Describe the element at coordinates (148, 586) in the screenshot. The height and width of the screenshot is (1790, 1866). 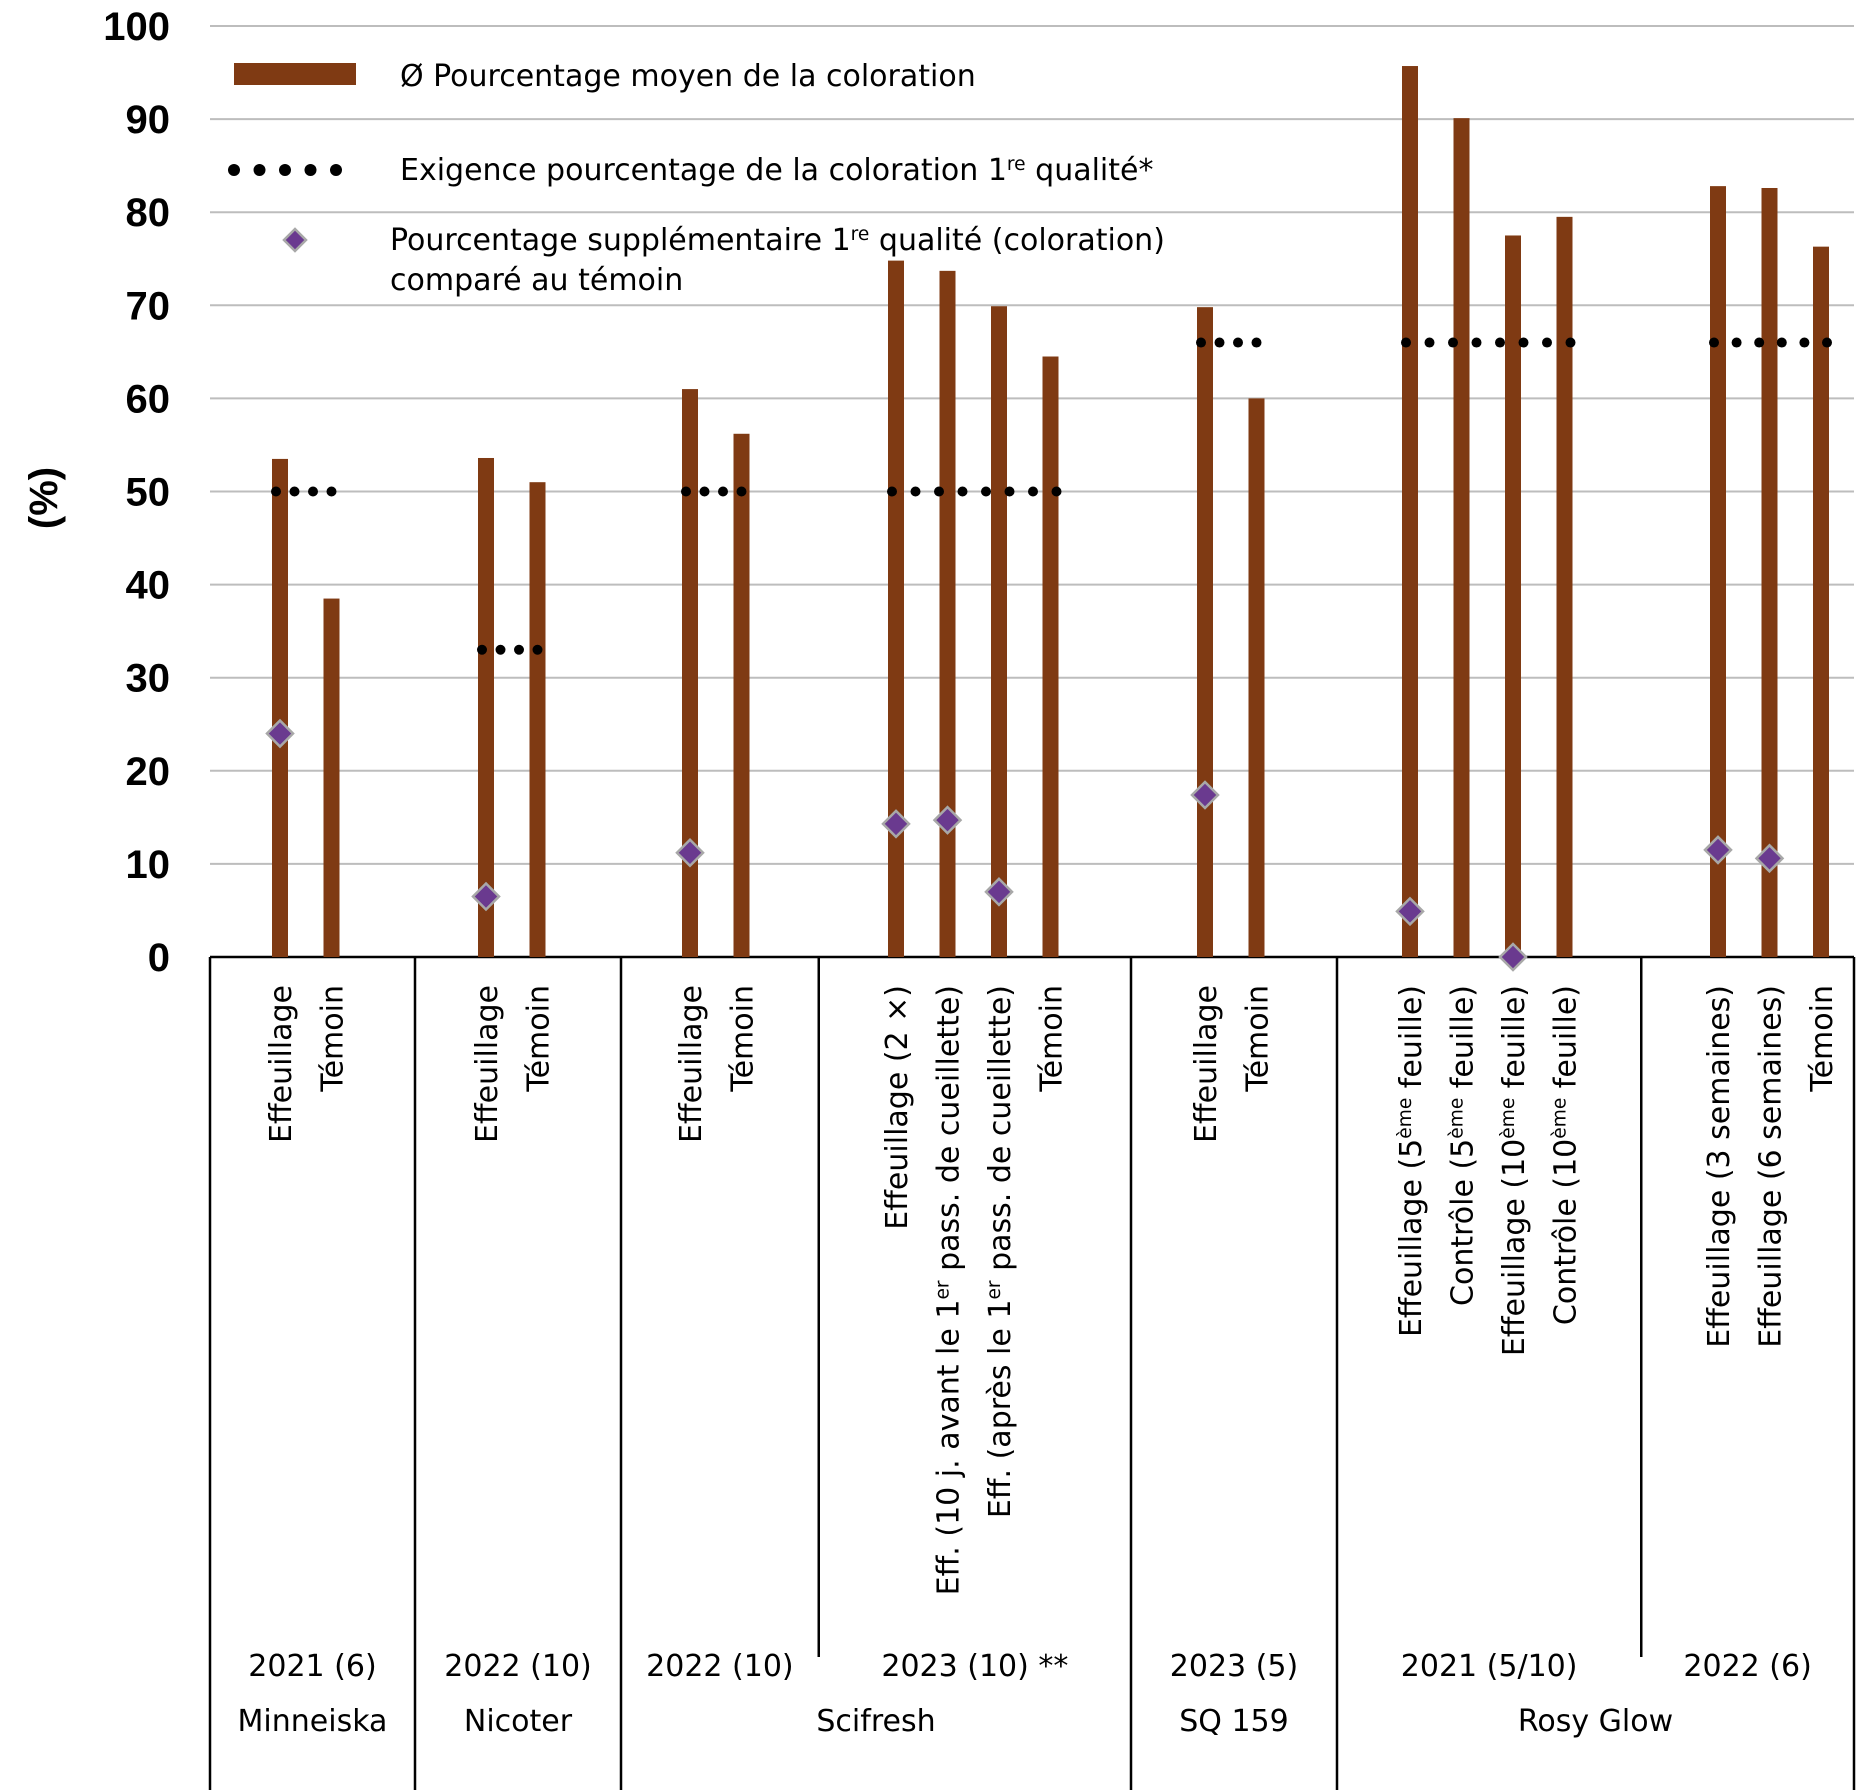
I see `y-tick-label: 40` at that location.